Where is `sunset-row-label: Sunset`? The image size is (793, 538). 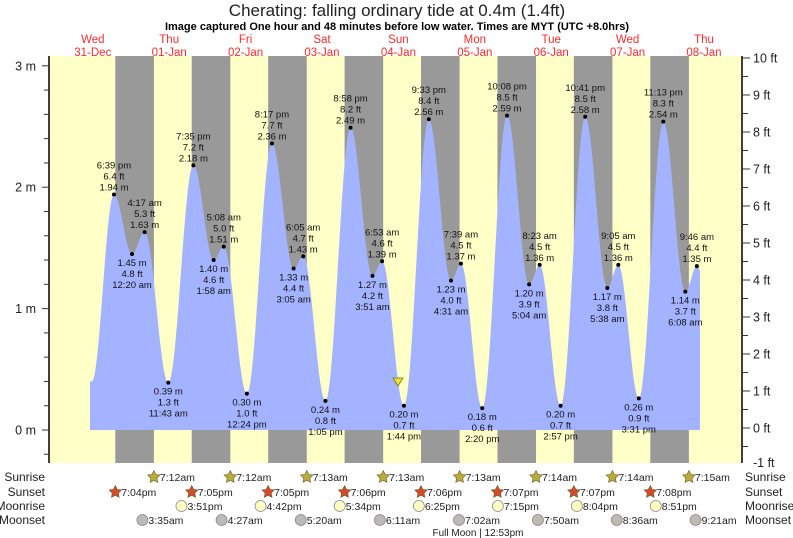
sunset-row-label: Sunset is located at coordinates (27, 492).